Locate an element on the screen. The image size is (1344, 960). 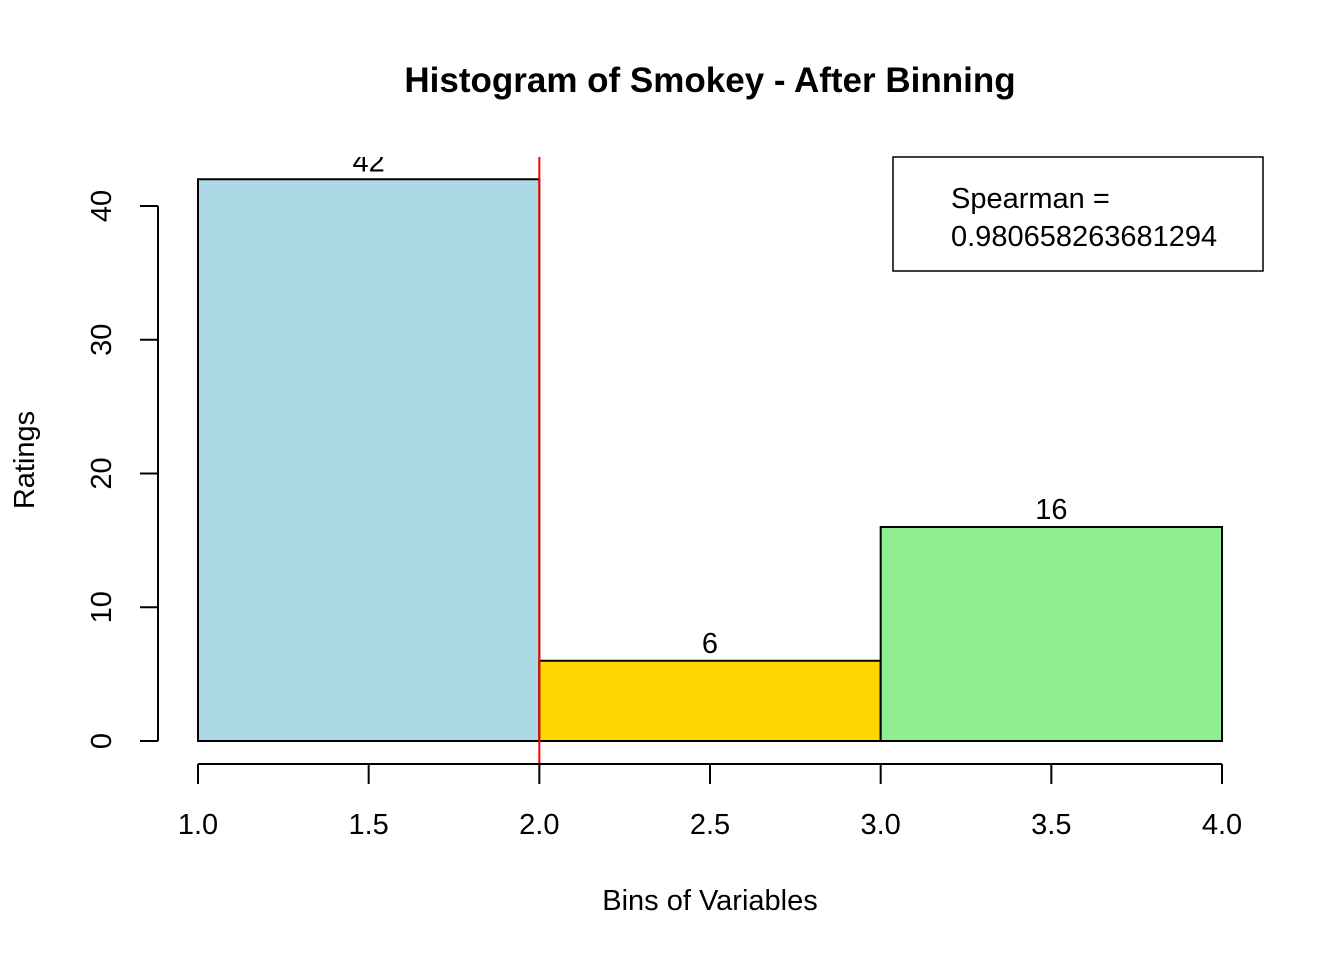
y-tick-label-4: 40 is located at coordinates (102, 206).